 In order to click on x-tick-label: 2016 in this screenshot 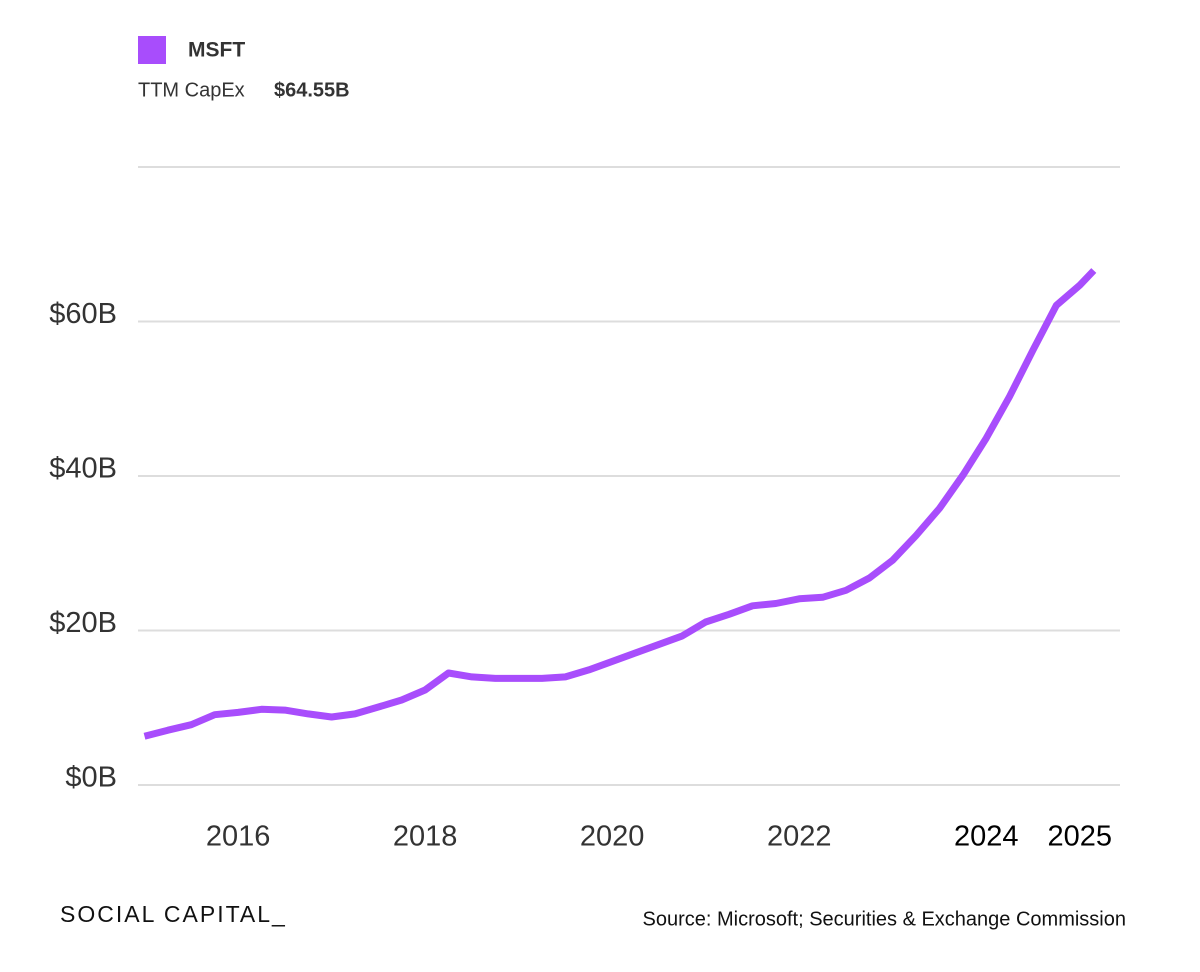, I will do `click(238, 837)`.